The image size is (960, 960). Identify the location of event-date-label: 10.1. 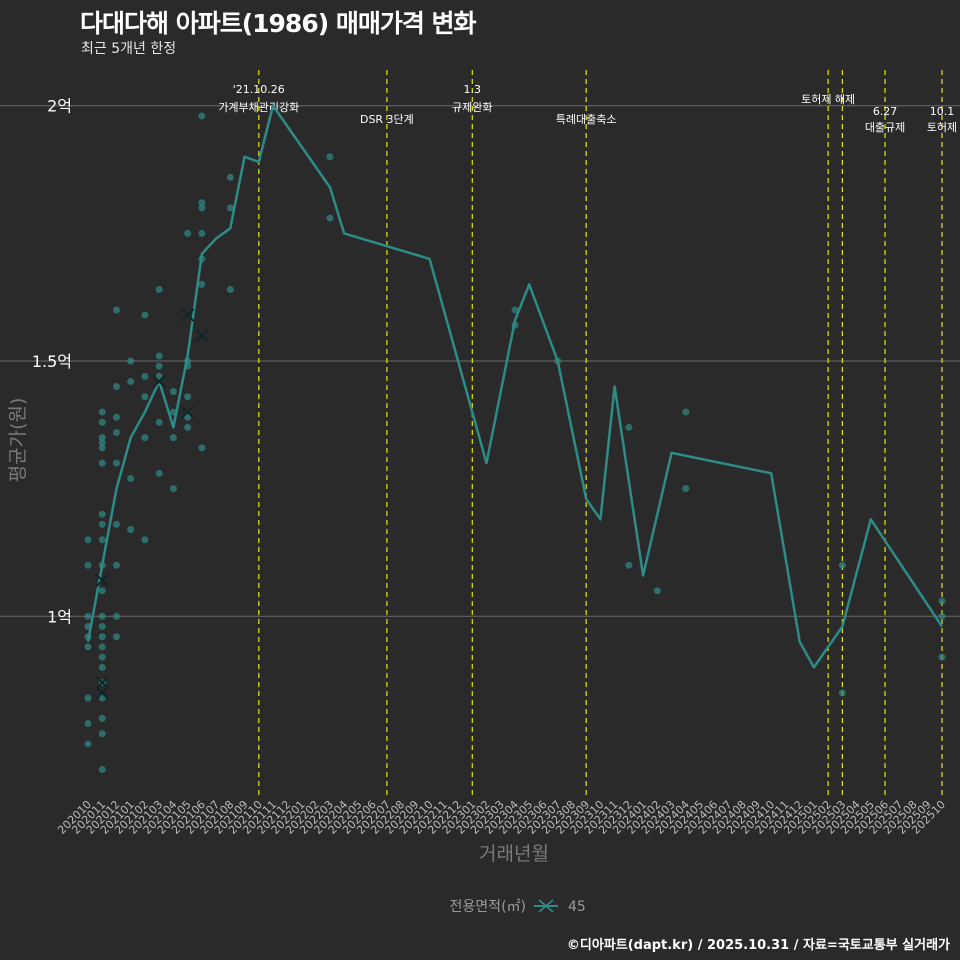
(942, 111).